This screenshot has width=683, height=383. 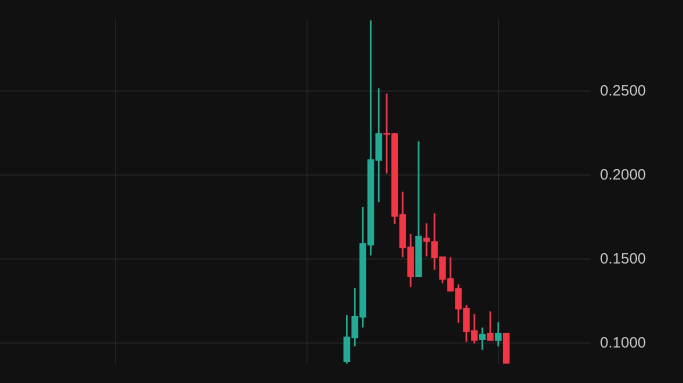 I want to click on y-tick-label: 0.1000, so click(x=623, y=343).